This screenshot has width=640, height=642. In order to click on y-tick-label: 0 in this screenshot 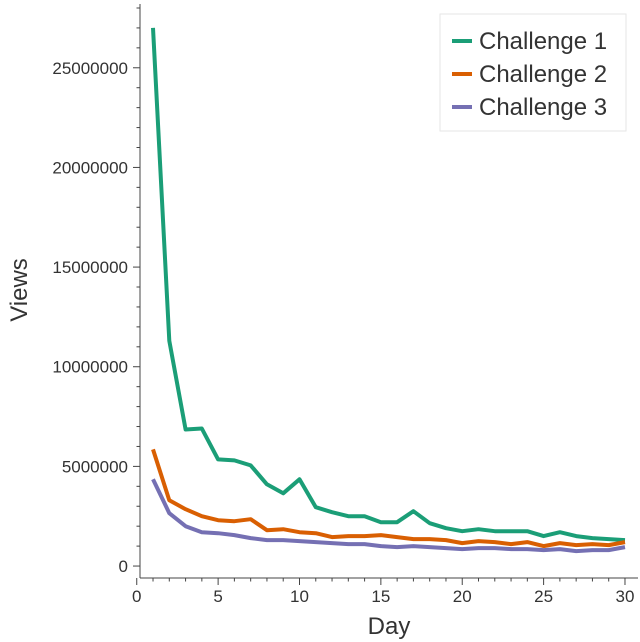, I will do `click(123, 566)`.